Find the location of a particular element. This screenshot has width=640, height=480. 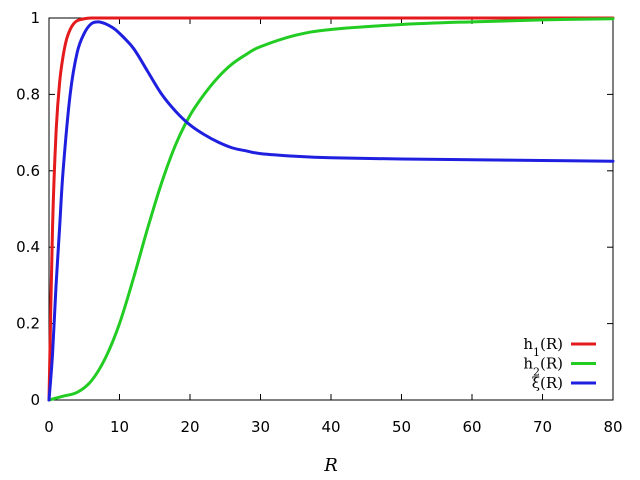

legend-label-h1: h1(R) is located at coordinates (543, 347).